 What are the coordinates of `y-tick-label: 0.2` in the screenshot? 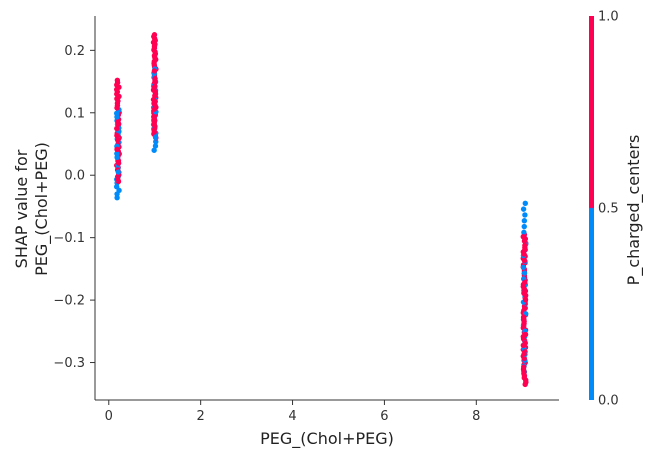 It's located at (74, 51).